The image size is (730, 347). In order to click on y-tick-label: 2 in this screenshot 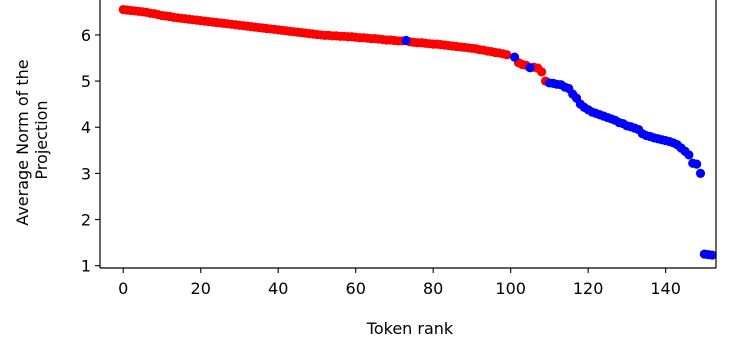, I will do `click(86, 220)`.